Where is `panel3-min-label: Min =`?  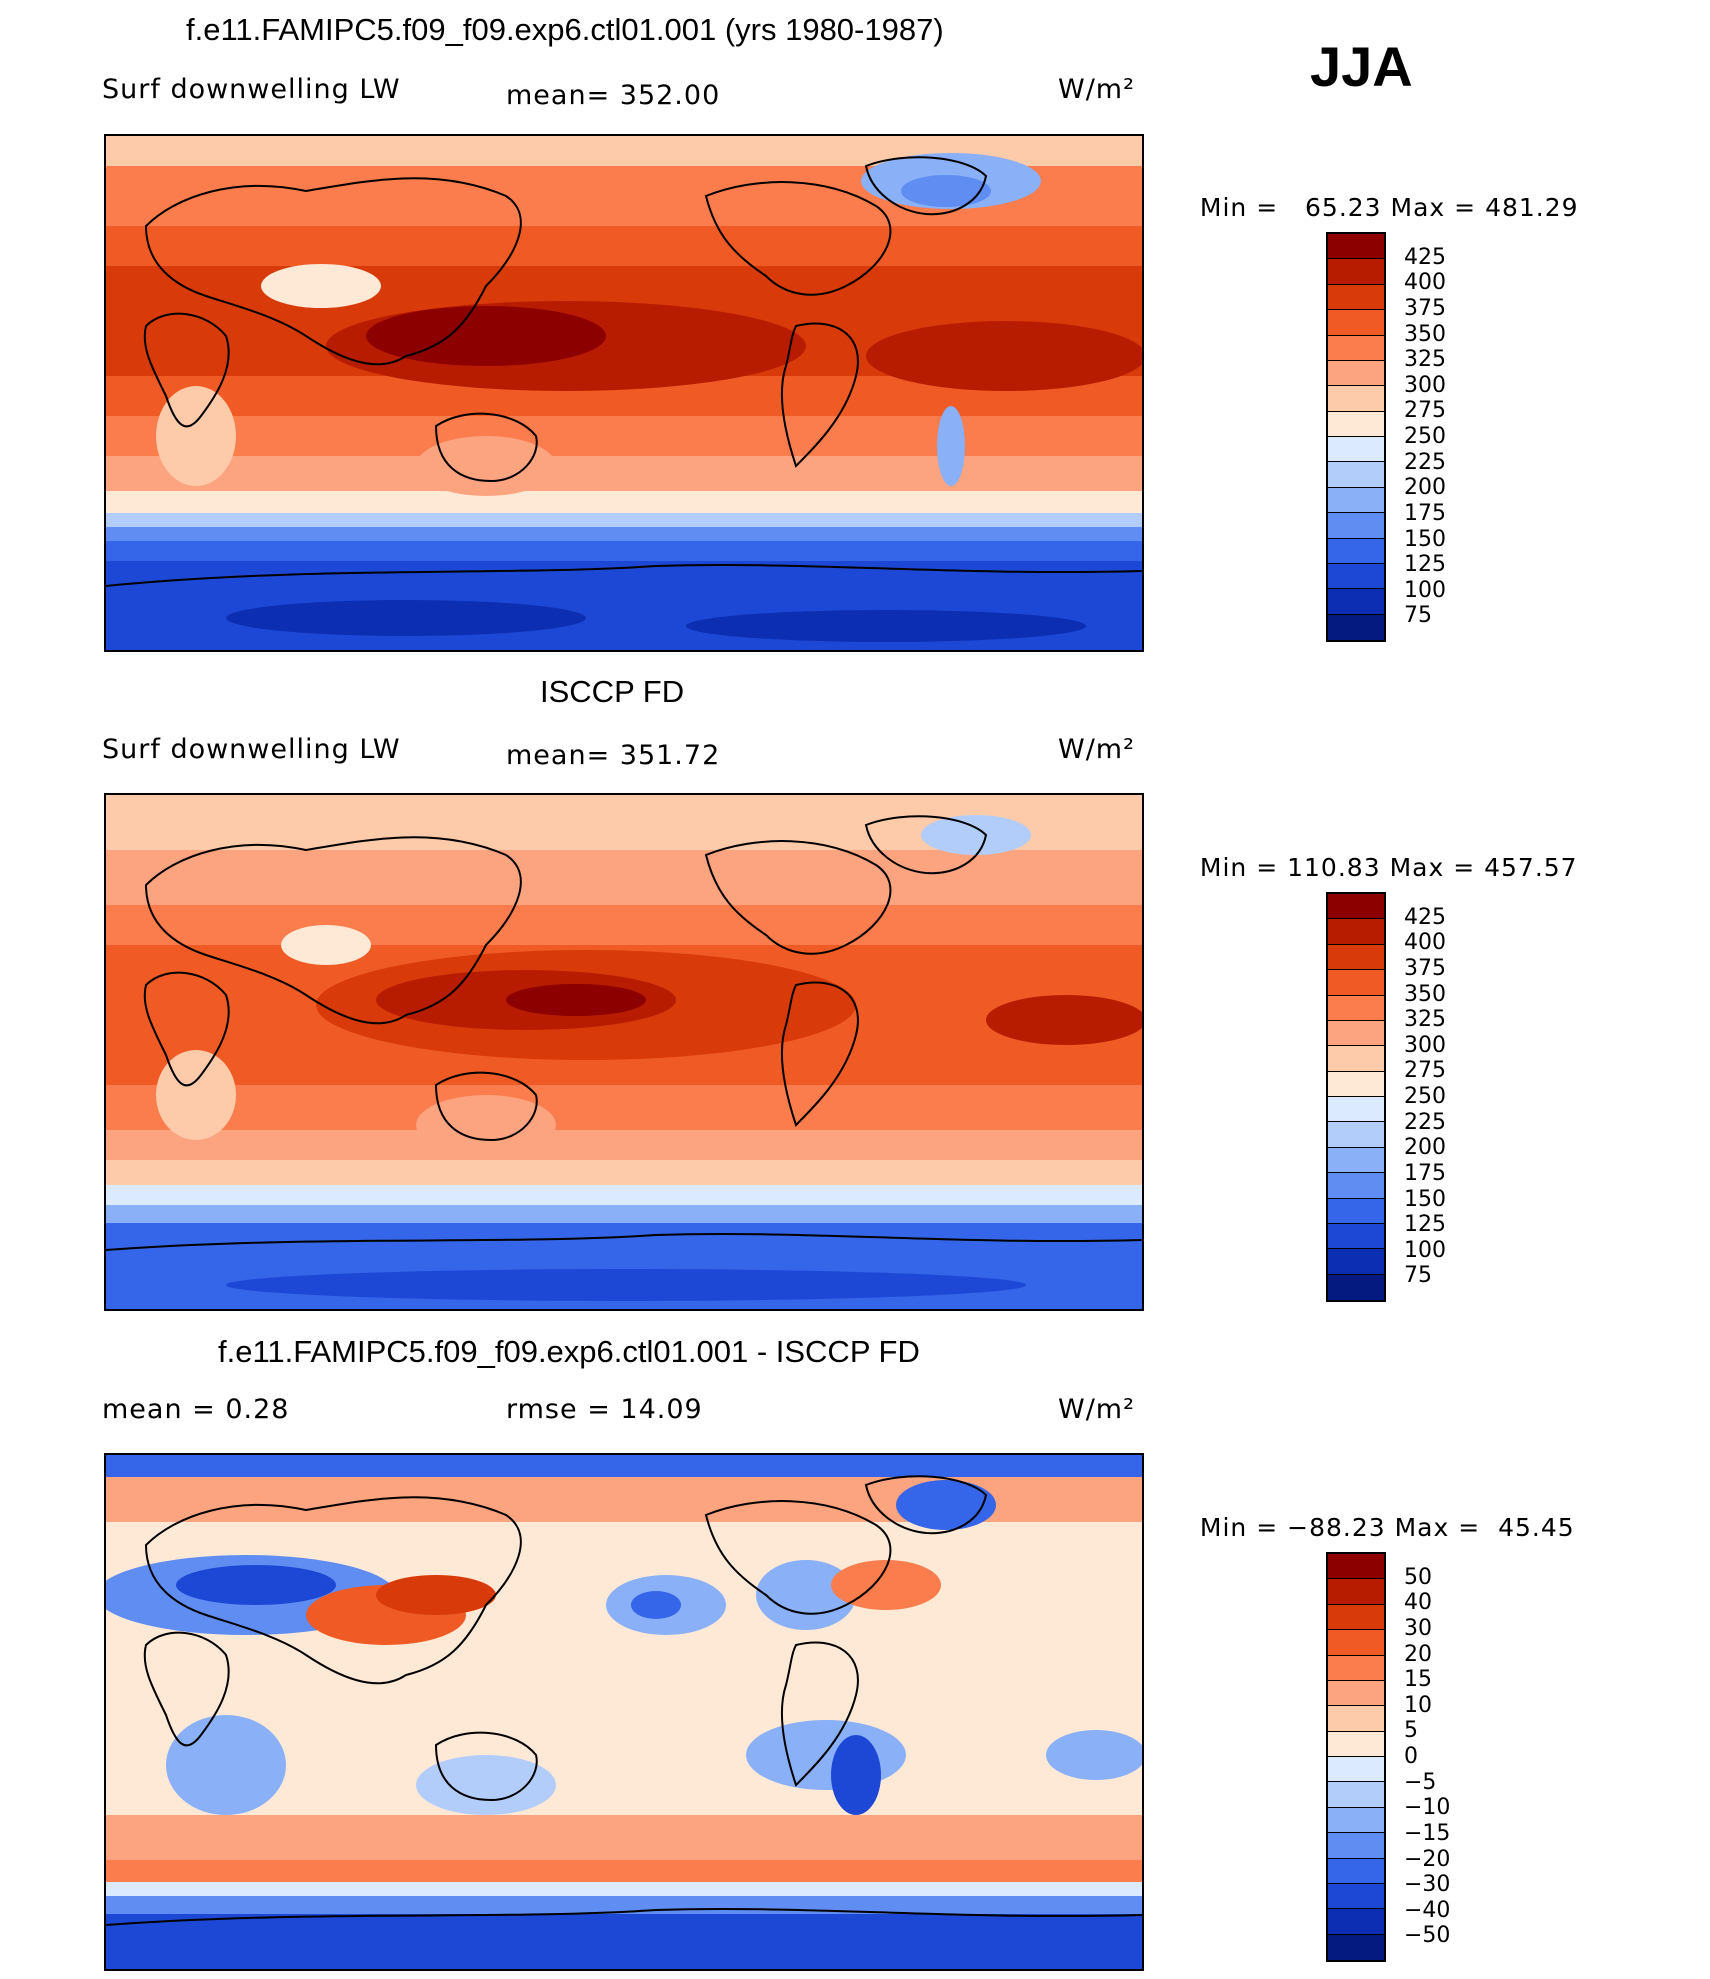
panel3-min-label: Min = is located at coordinates (1239, 1527).